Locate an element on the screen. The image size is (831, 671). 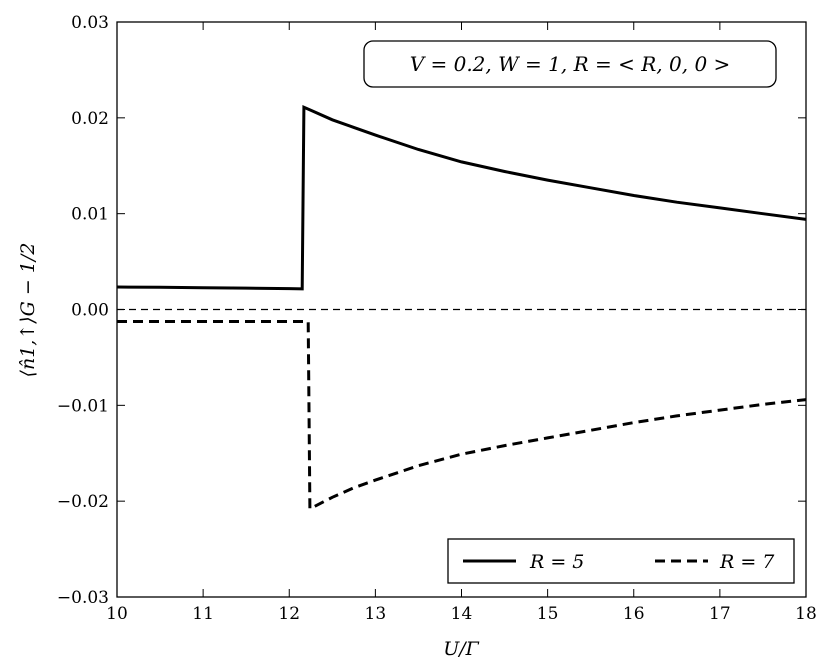
legend-frame is located at coordinates (621, 561).